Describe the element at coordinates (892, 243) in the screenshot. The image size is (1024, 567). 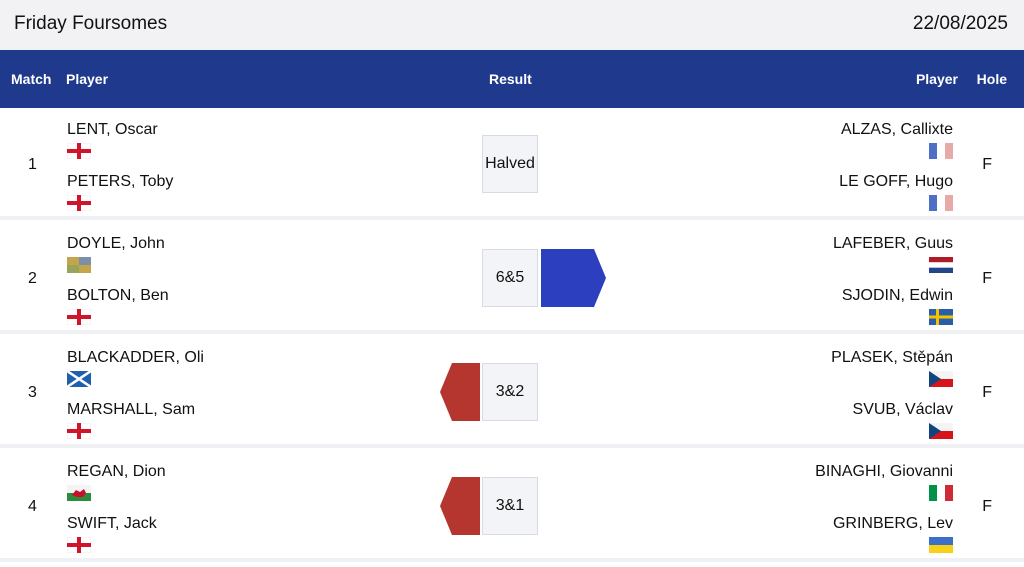
I see `right-player-name: LAFEBER, Guus` at that location.